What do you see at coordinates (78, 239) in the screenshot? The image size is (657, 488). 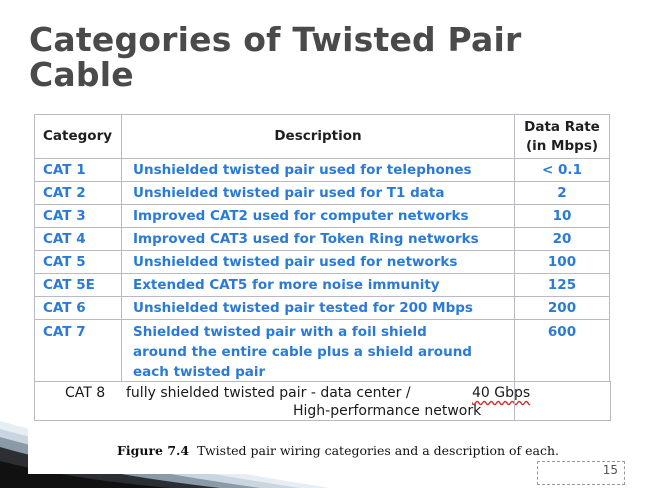 I see `row-category: CAT 4` at bounding box center [78, 239].